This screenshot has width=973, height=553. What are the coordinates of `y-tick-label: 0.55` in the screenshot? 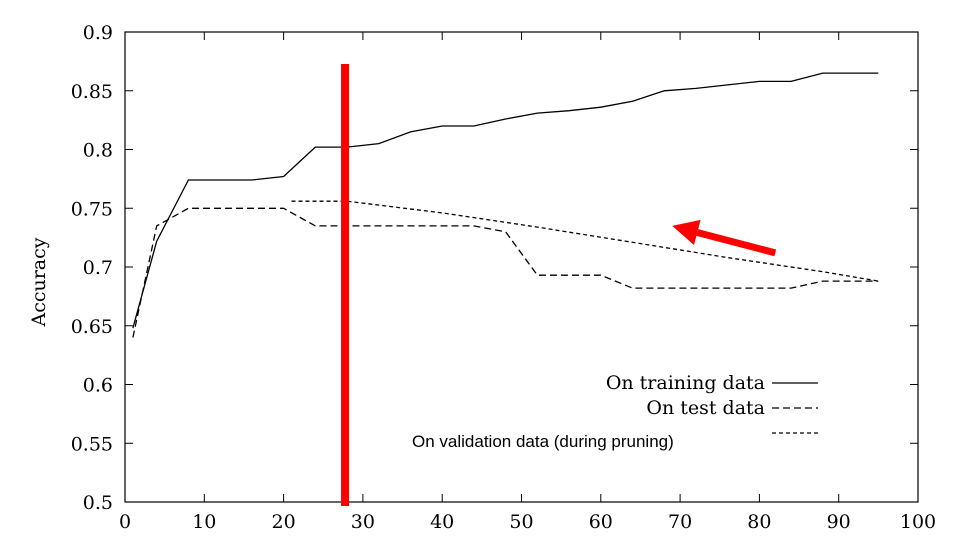 It's located at (92, 444).